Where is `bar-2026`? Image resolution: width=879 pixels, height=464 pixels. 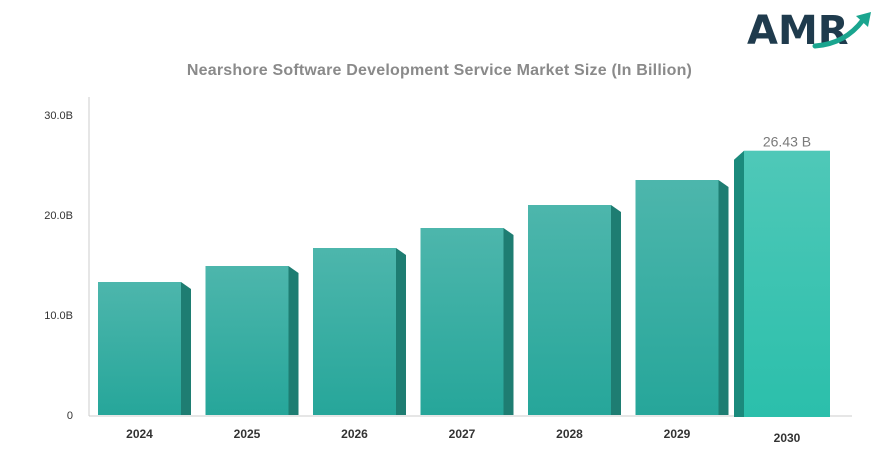 bar-2026 is located at coordinates (359, 331).